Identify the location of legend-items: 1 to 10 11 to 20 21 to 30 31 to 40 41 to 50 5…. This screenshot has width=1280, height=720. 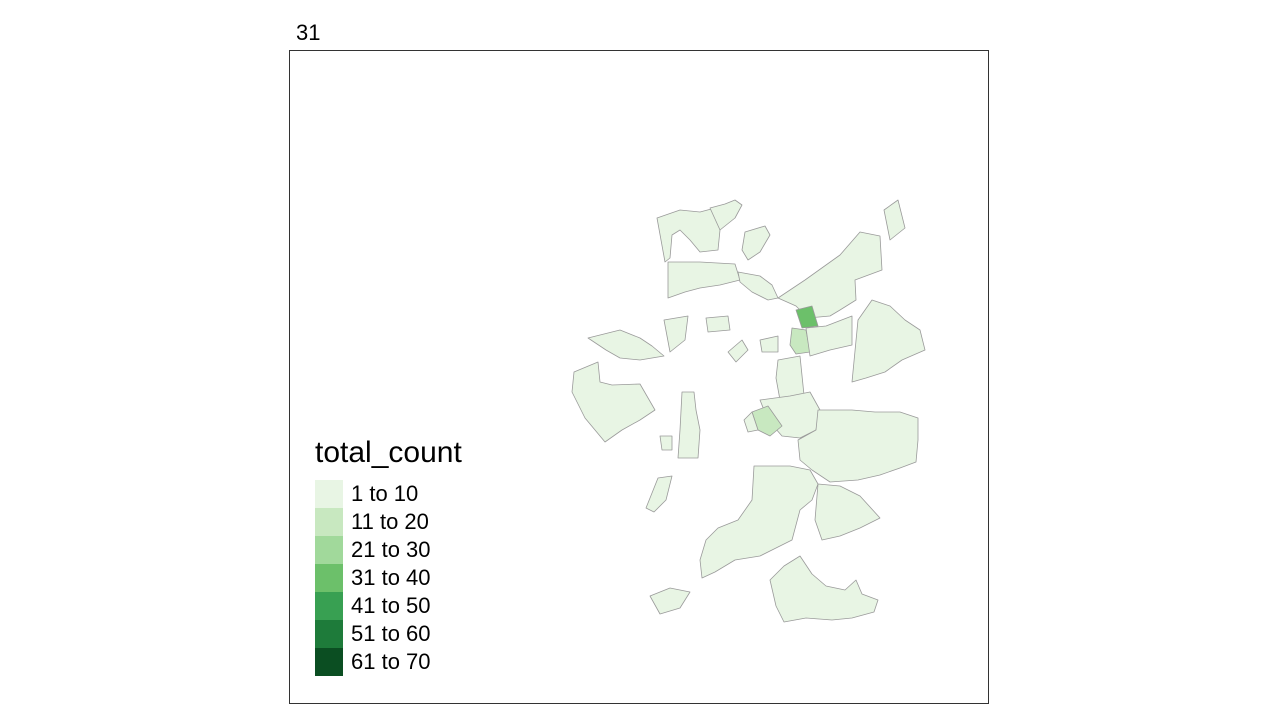
(388, 578).